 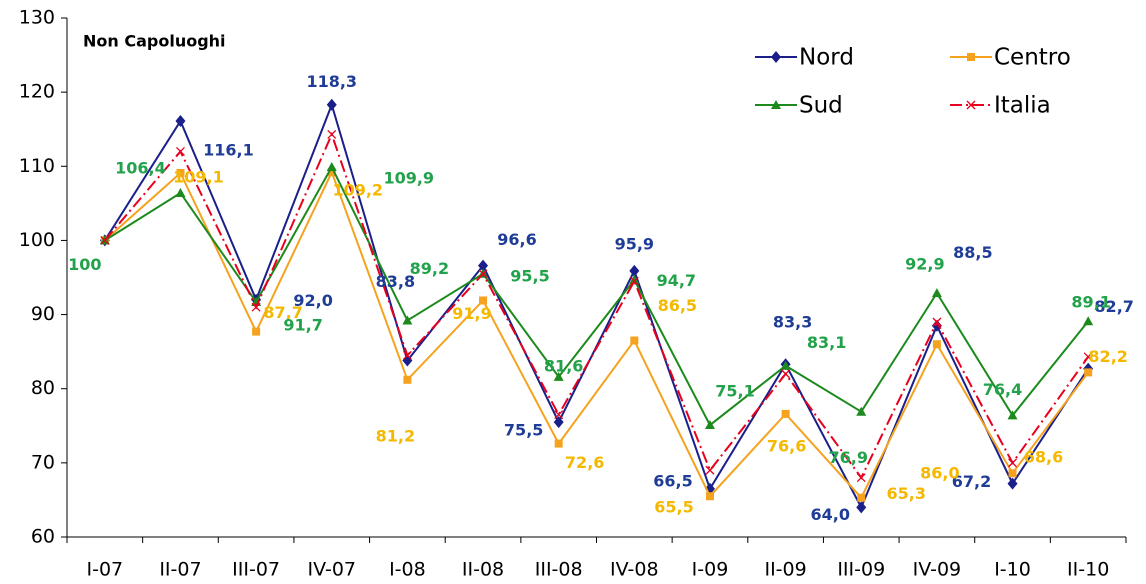 I want to click on legend-label: Centro, so click(x=1032, y=58).